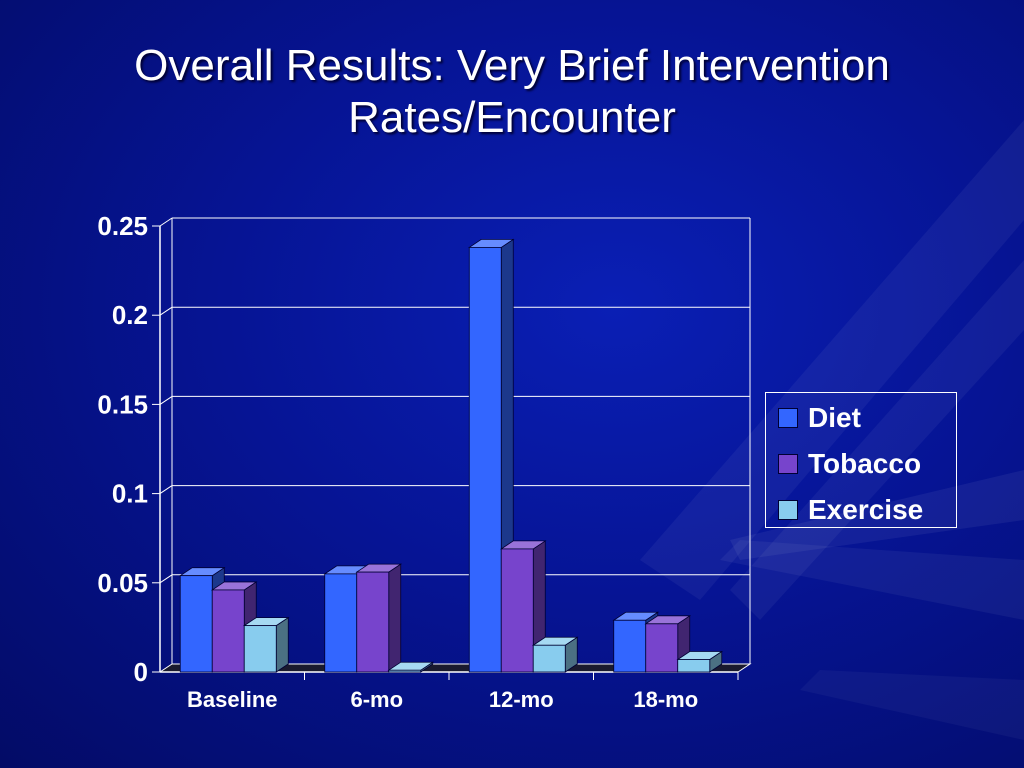 Image resolution: width=1024 pixels, height=768 pixels. What do you see at coordinates (373, 622) in the screenshot?
I see `bar-tobacco-6-mo` at bounding box center [373, 622].